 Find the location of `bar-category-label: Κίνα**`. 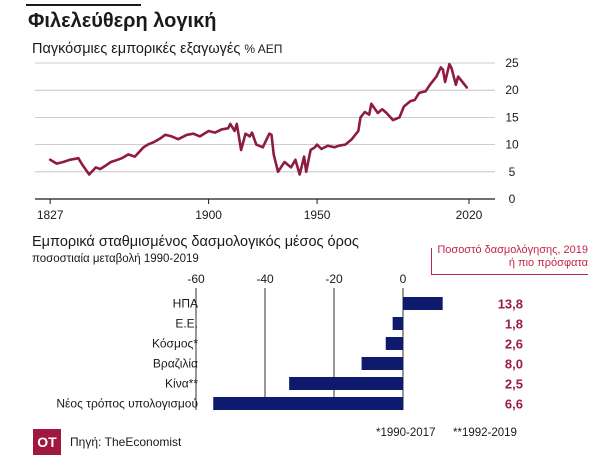

bar-category-label: Κίνα** is located at coordinates (181, 384).